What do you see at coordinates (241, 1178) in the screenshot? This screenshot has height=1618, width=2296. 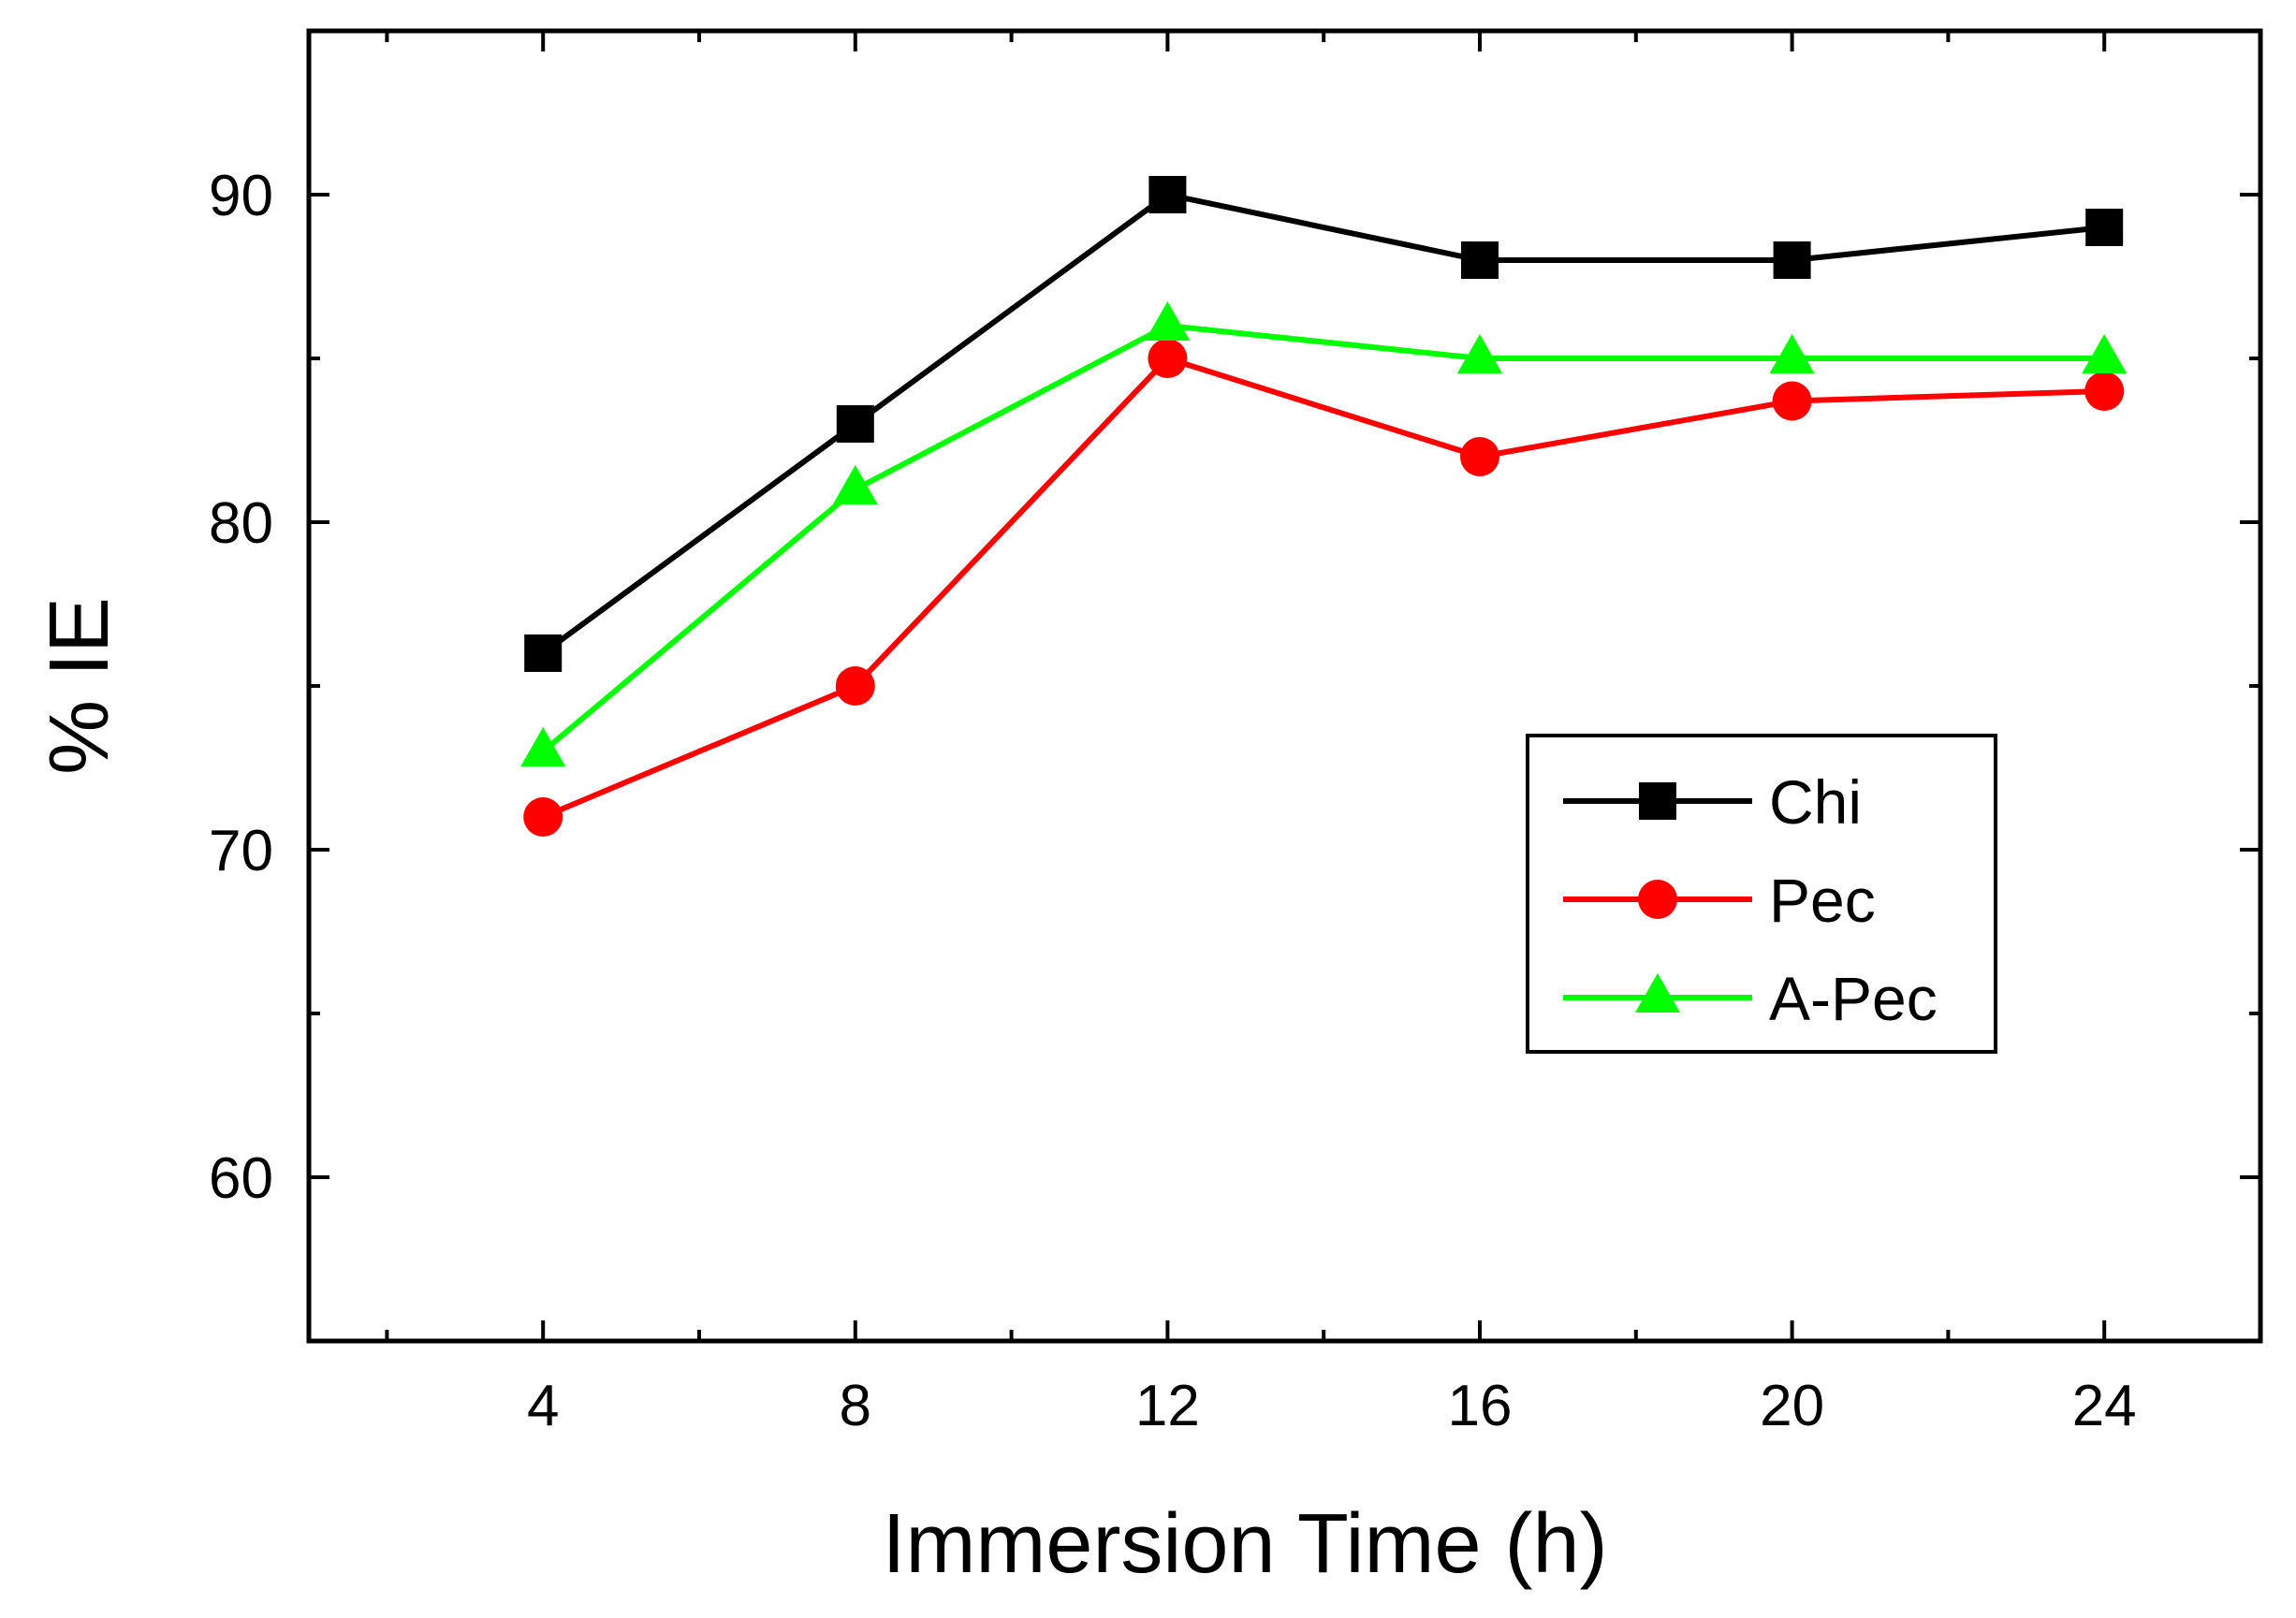 I see `y-tick-label: 60` at bounding box center [241, 1178].